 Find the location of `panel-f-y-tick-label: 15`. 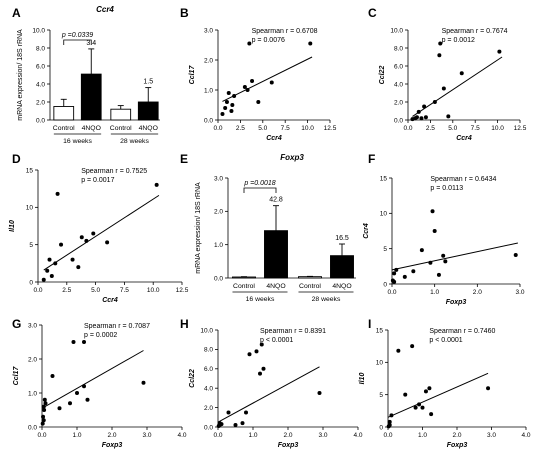

panel-f-y-tick-label: 15 is located at coordinates (384, 178).